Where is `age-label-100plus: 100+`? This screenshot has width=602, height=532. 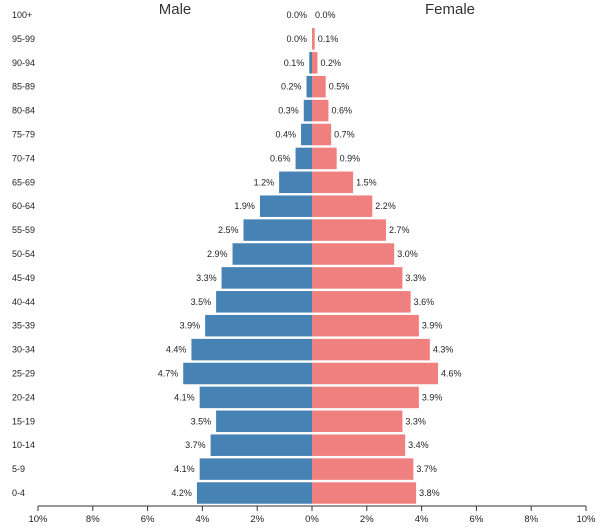
age-label-100plus: 100+ is located at coordinates (22, 15).